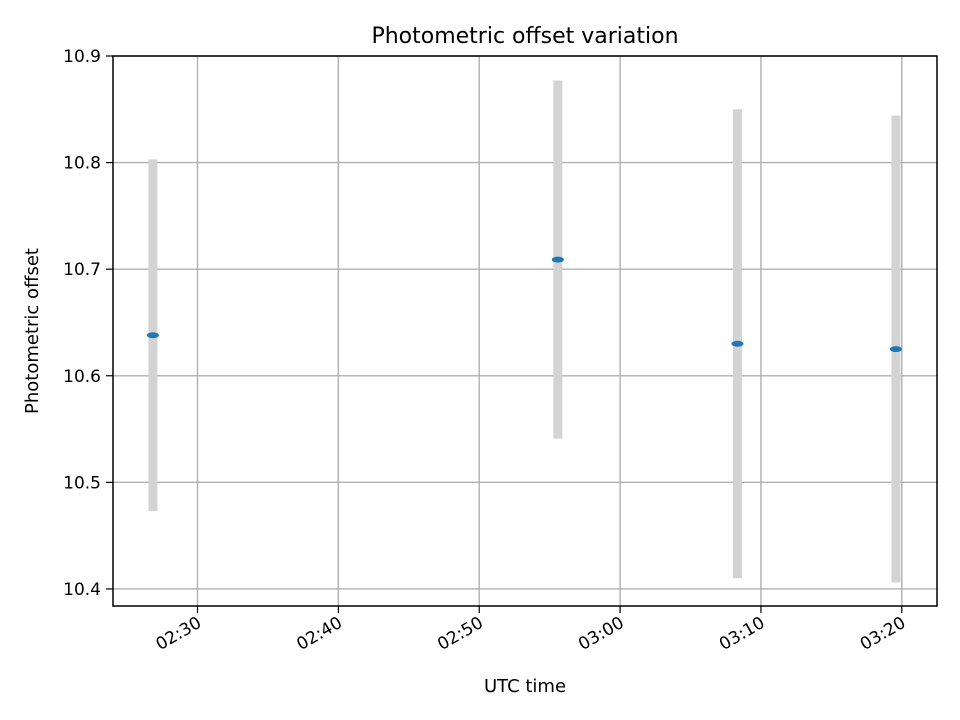  Describe the element at coordinates (88, 323) in the screenshot. I see `y-tick-layer: 10.4 10.5 10.6 10.7 10.8 10.9` at that location.